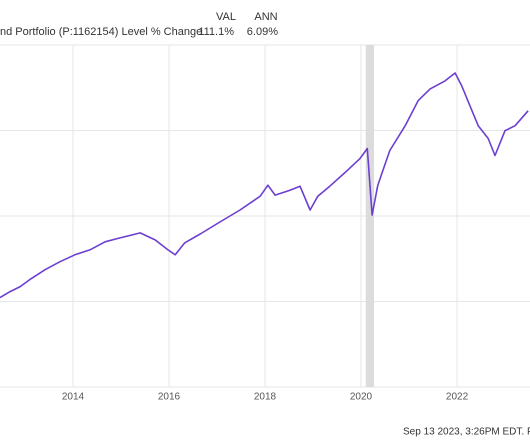 The height and width of the screenshot is (442, 530). I want to click on x-tick-label: 2016, so click(169, 397).